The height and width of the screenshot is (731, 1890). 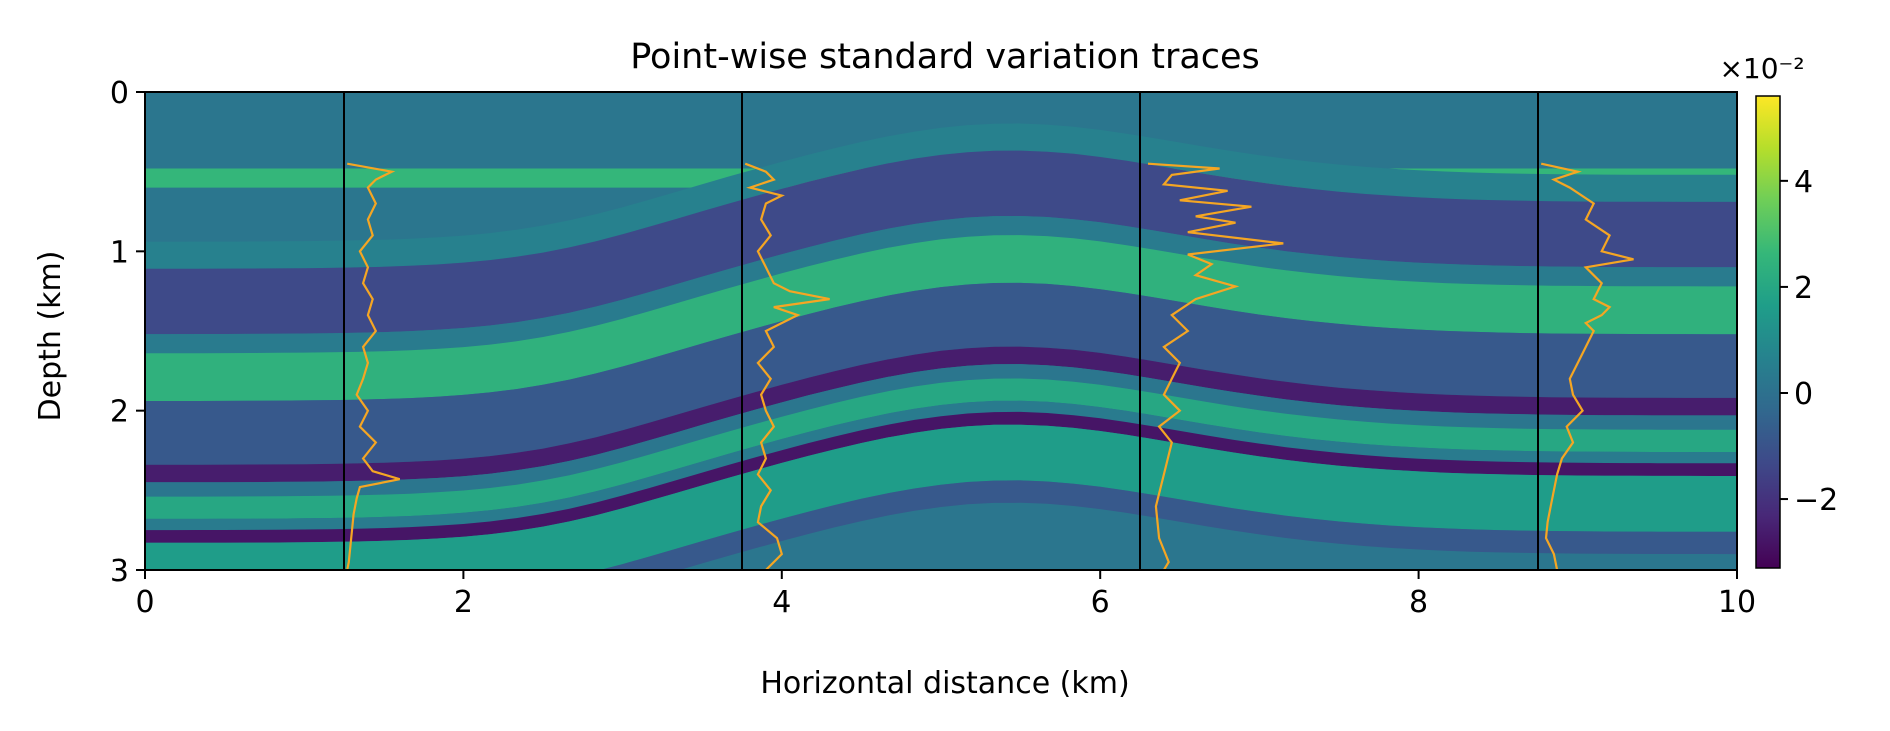 What do you see at coordinates (144, 602) in the screenshot?
I see `x-tick-label: 0` at bounding box center [144, 602].